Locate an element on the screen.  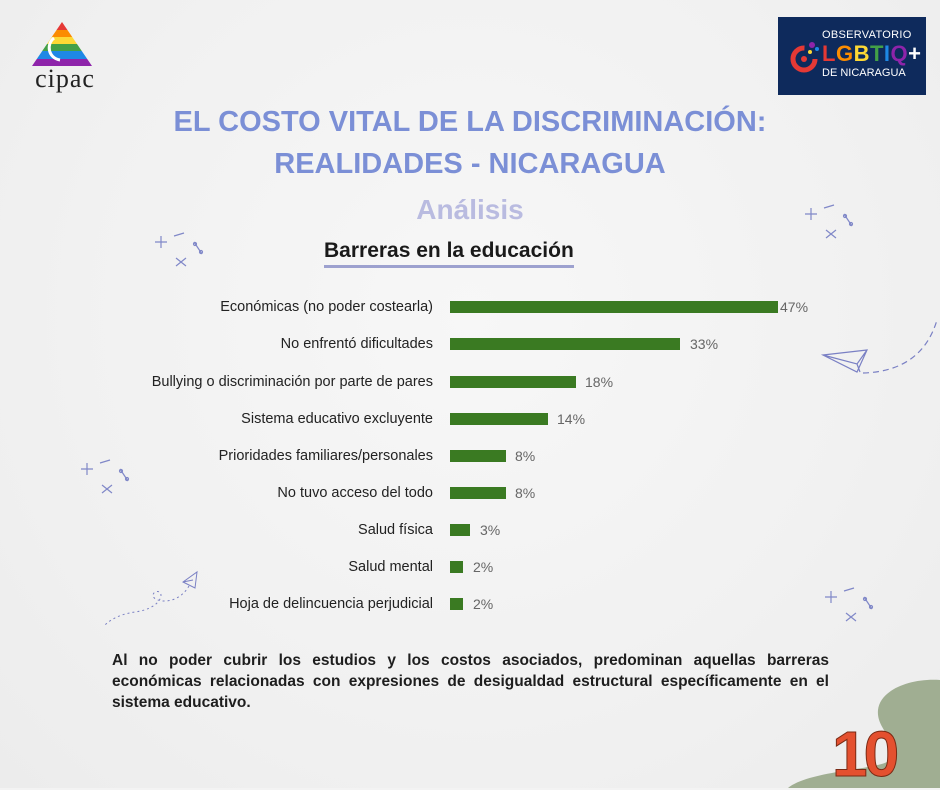
chart-row: Salud física 3% is located at coordinates (470, 530).